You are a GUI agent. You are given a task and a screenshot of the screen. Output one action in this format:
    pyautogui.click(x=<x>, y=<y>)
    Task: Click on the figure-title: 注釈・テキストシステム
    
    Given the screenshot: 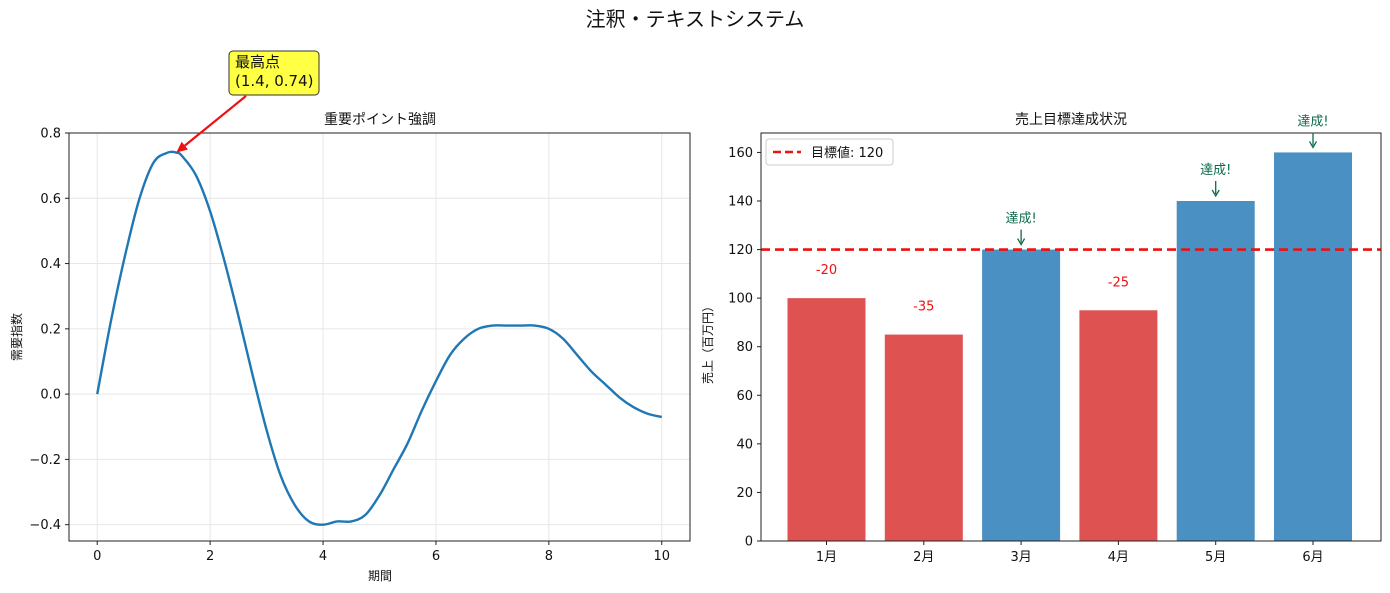 What is the action you would take?
    pyautogui.click(x=695, y=19)
    